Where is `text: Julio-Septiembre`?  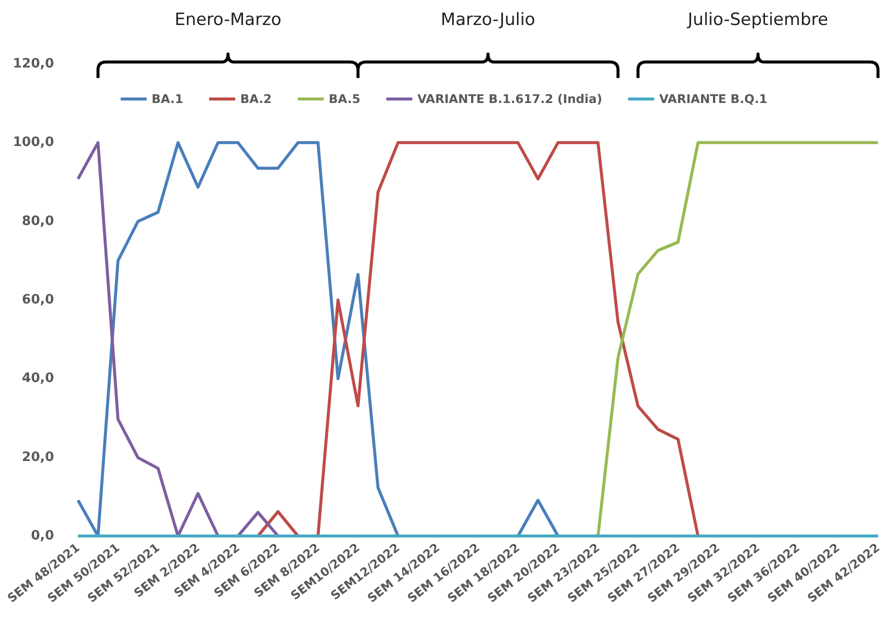
text: Julio-Septiembre is located at coordinates (758, 20).